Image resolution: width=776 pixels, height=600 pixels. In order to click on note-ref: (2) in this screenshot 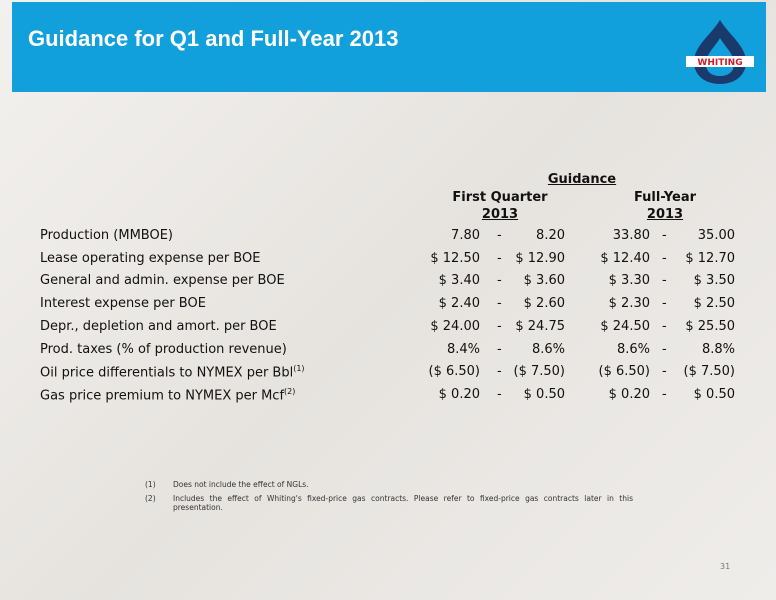, I will do `click(290, 391)`.